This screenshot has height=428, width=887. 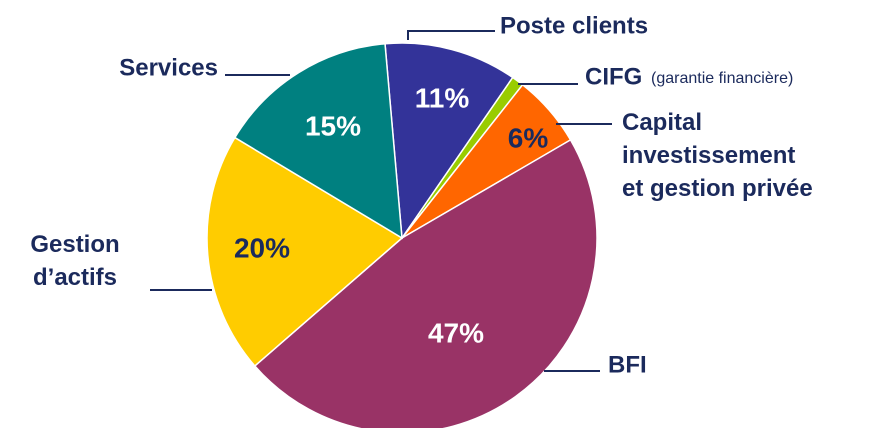 I want to click on leader-line, so click(x=451, y=35).